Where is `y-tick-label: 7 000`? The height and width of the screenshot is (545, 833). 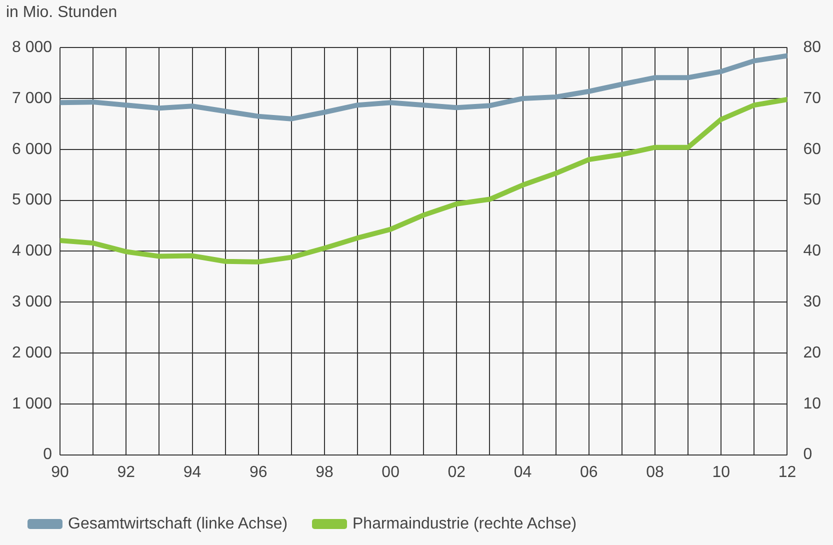 y-tick-label: 7 000 is located at coordinates (32, 98).